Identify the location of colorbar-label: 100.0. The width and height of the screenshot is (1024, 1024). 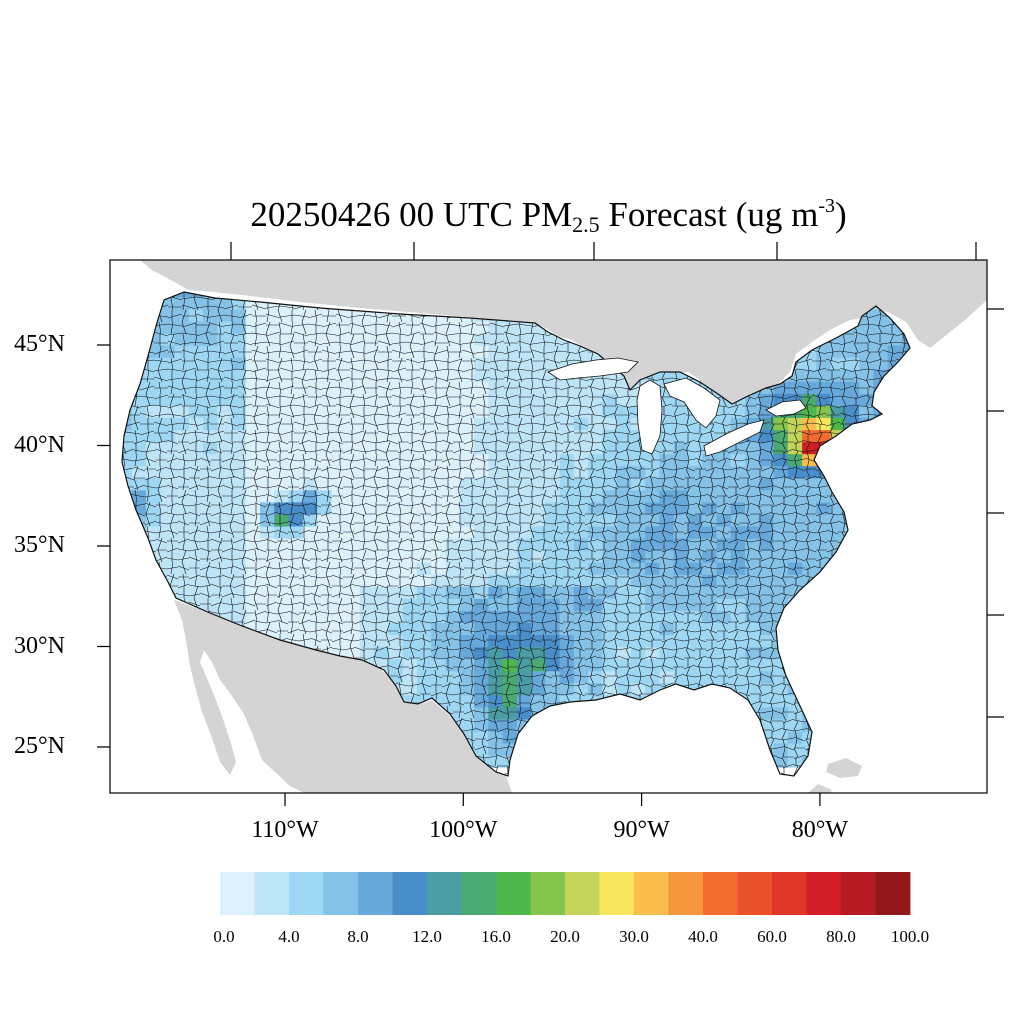
(910, 936).